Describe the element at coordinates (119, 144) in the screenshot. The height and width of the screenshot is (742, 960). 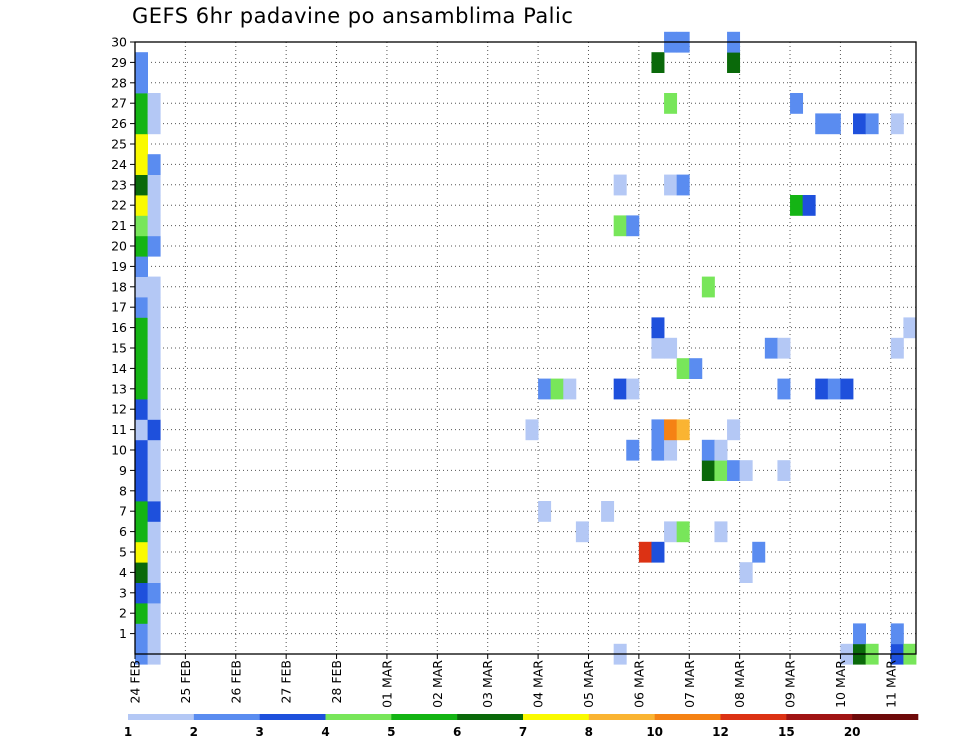
I see `y-tick-label: 25` at that location.